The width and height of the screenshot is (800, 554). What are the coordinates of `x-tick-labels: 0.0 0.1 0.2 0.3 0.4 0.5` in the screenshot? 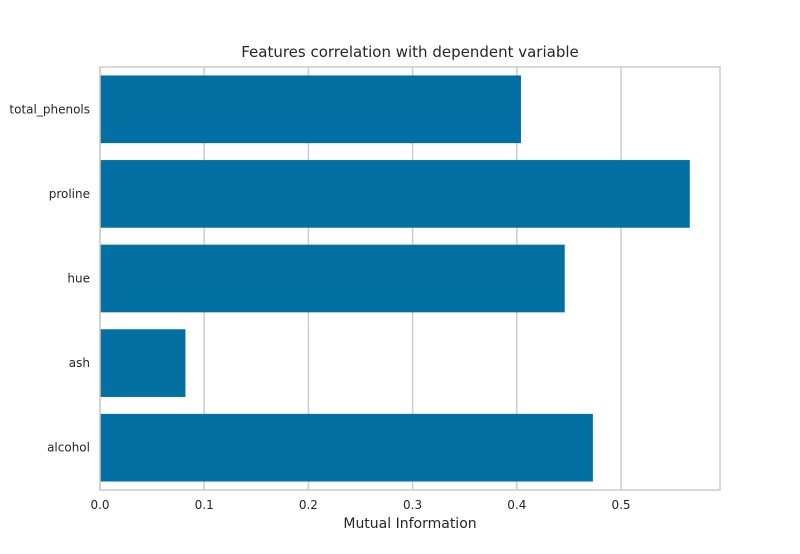 It's located at (360, 505).